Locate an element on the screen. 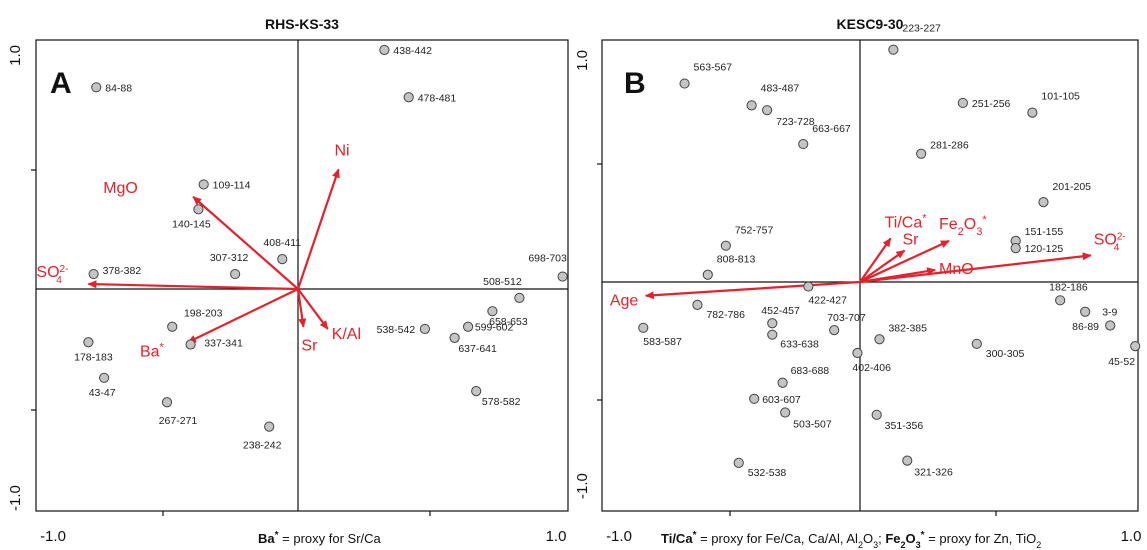  point-label-578-582: 578-582 is located at coordinates (501, 402).